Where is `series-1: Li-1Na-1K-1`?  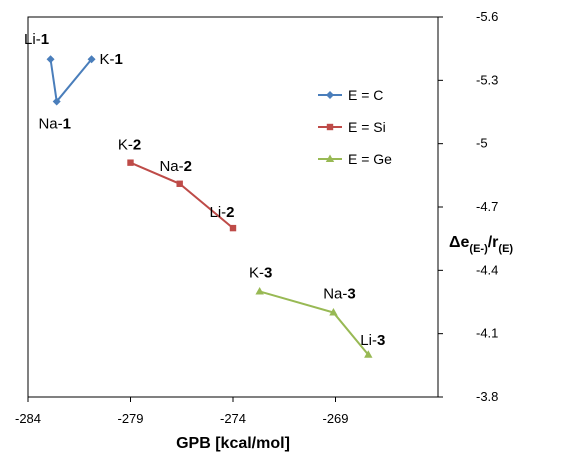
series-1: Li-1Na-1K-1 is located at coordinates (73, 81).